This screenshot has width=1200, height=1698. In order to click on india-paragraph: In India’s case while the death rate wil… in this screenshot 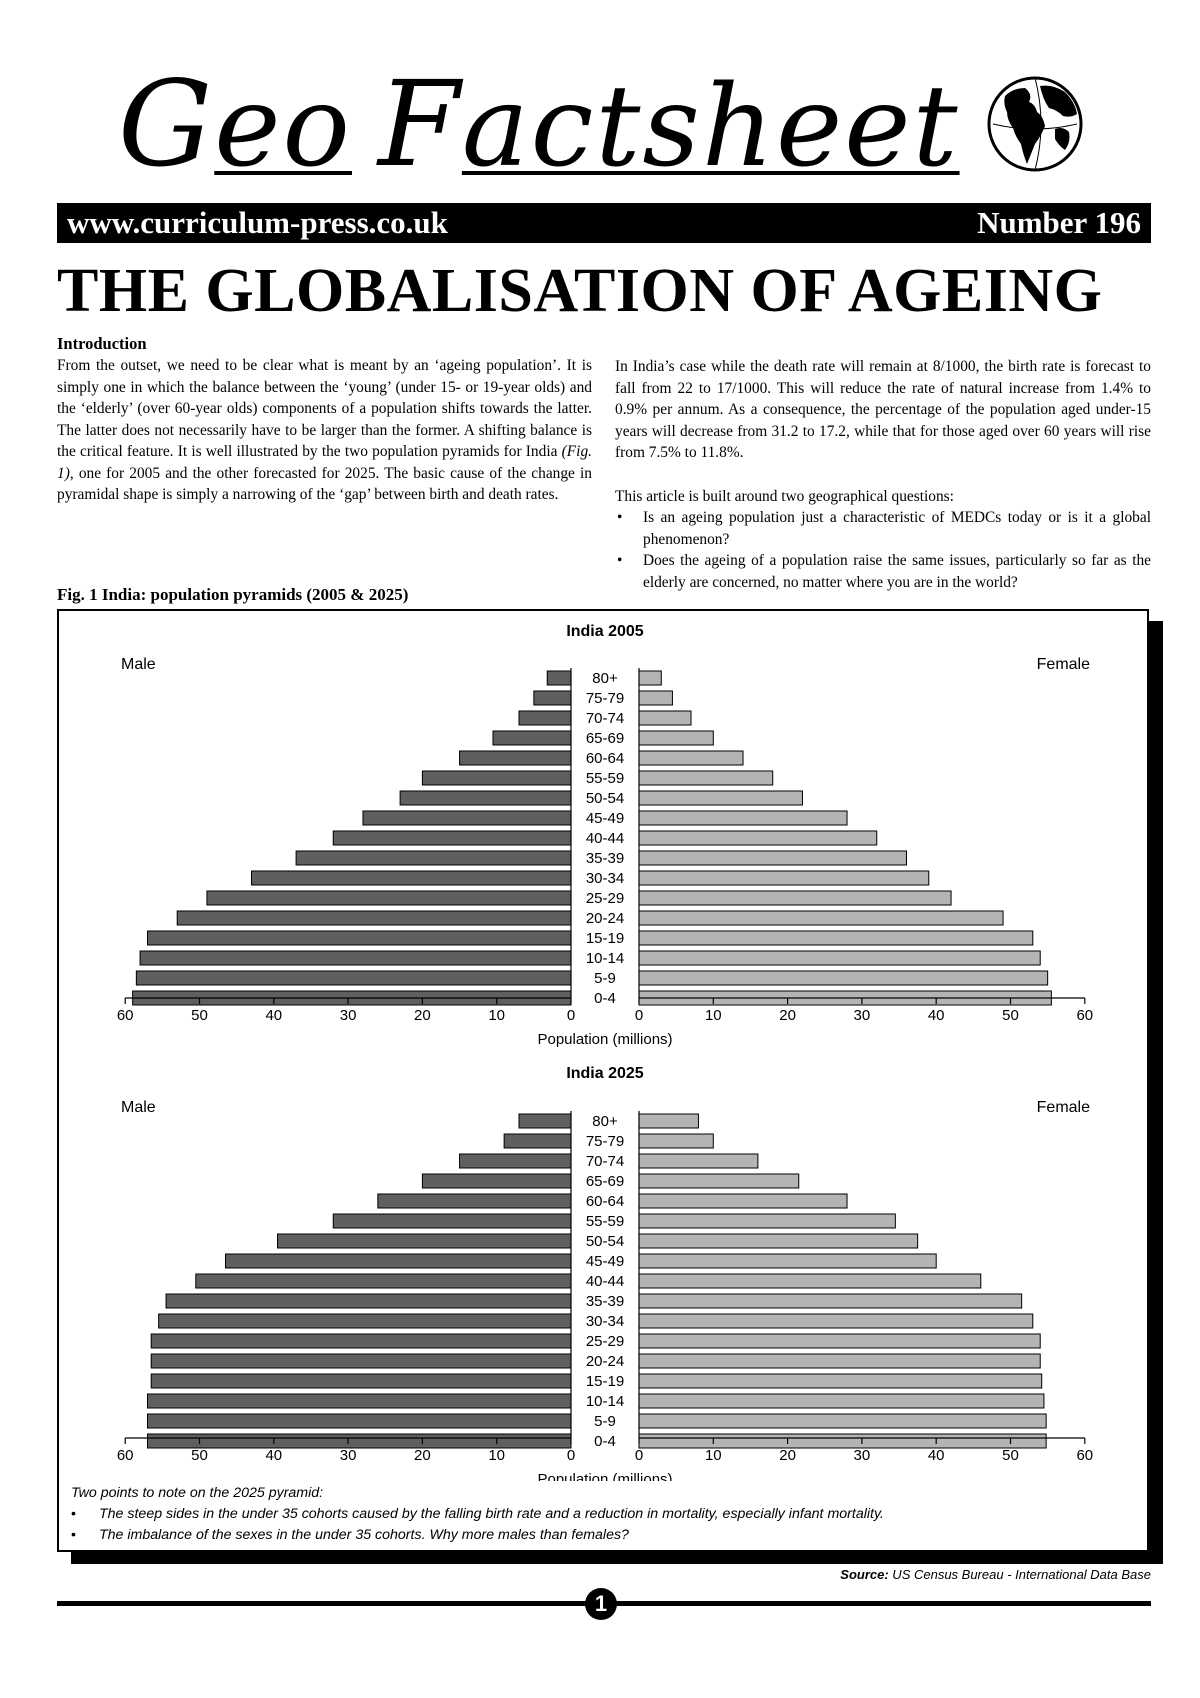, I will do `click(883, 409)`.